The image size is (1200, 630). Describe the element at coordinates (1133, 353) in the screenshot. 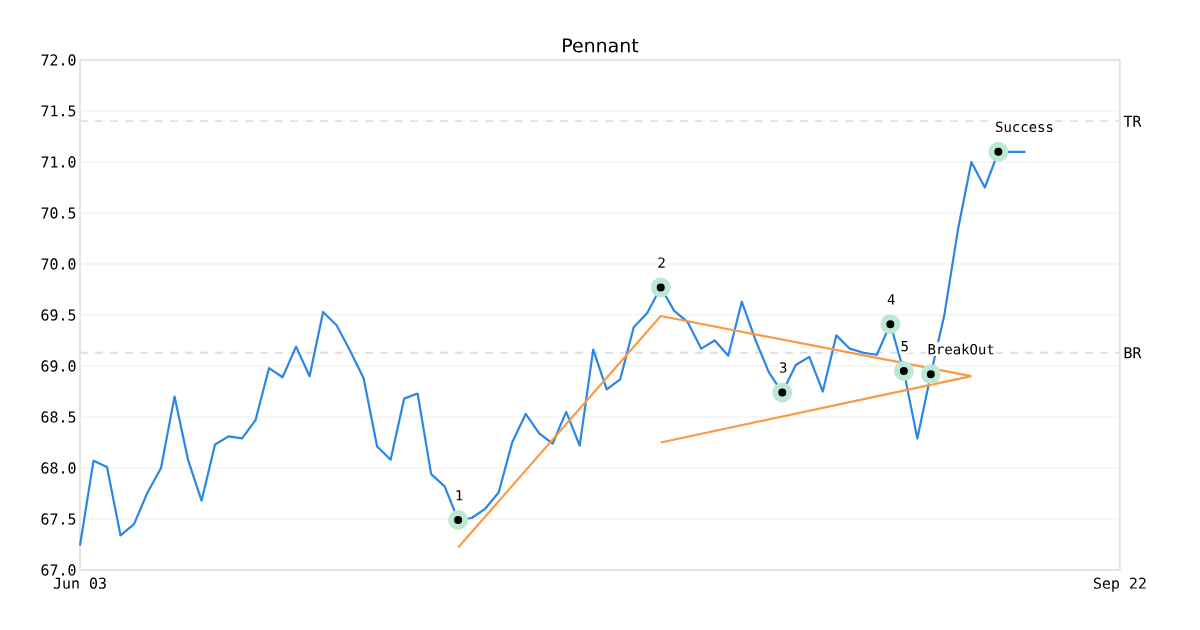

I see `ref-line-label: BR` at that location.